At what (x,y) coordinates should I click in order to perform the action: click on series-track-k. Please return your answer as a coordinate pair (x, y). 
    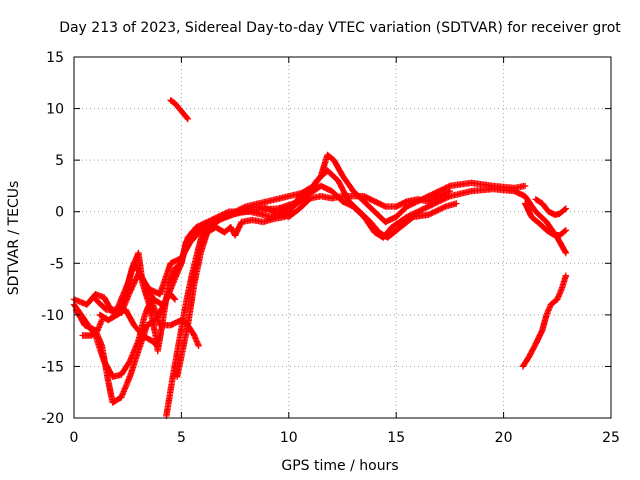
    Looking at the image, I should click on (544, 321).